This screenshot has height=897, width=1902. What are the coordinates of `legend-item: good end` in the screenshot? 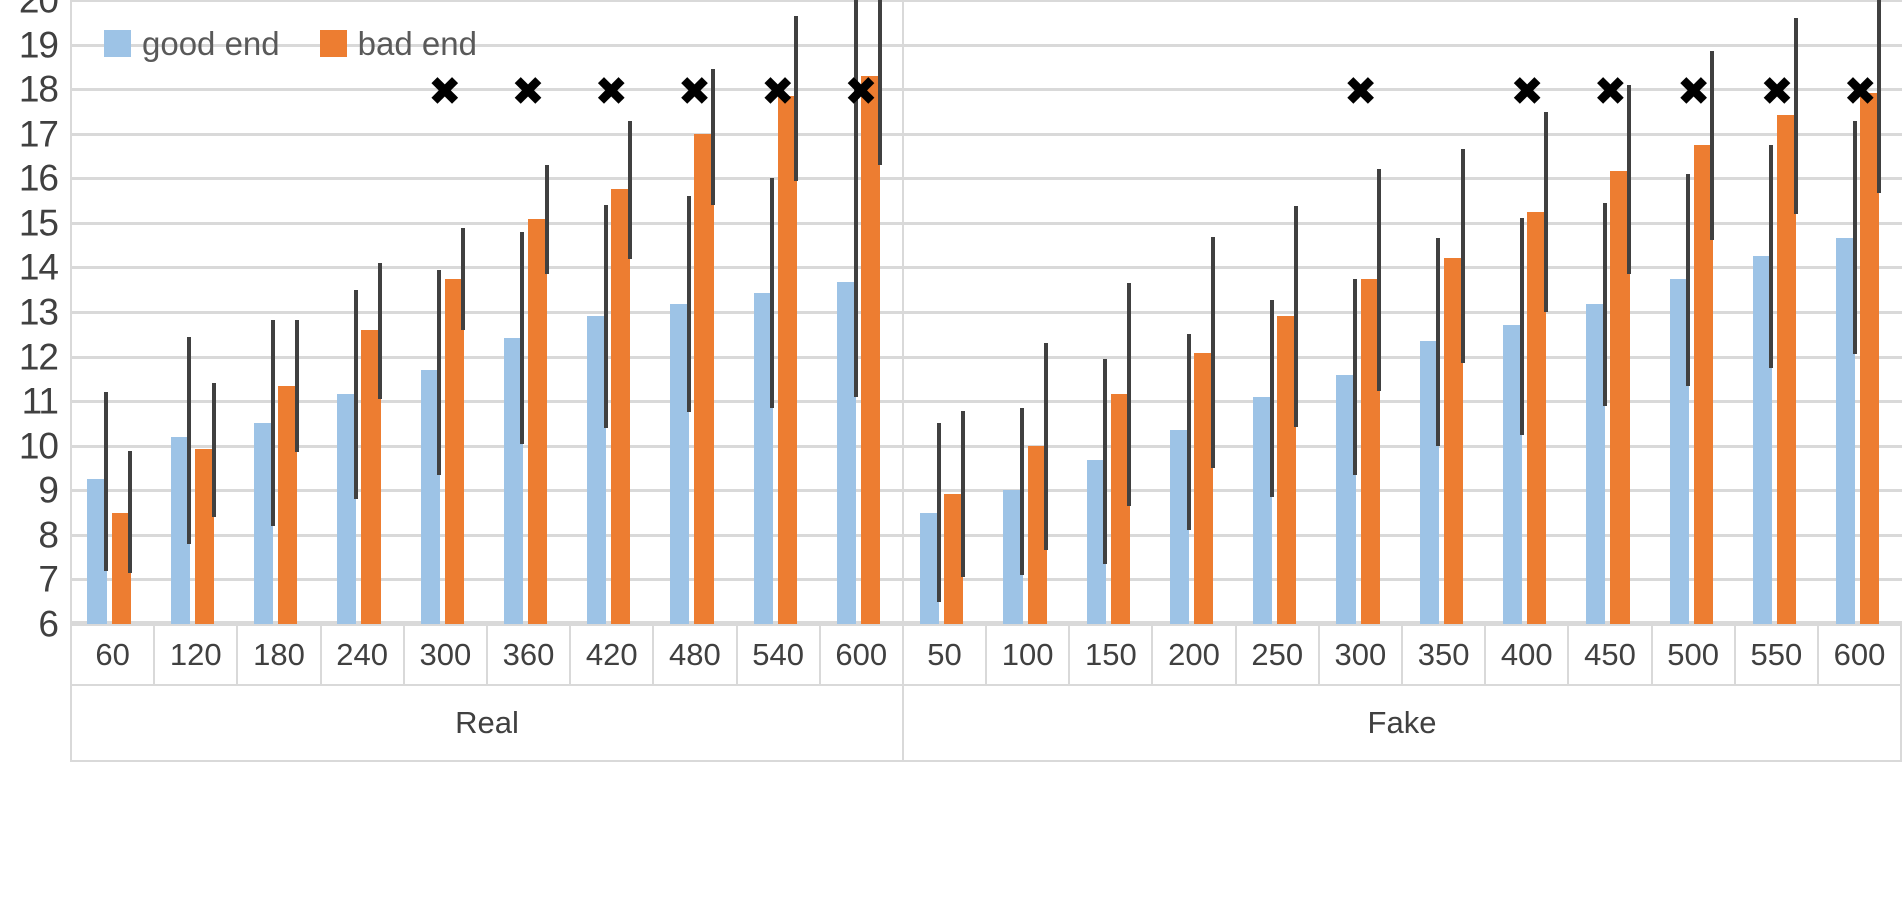 It's located at (192, 43).